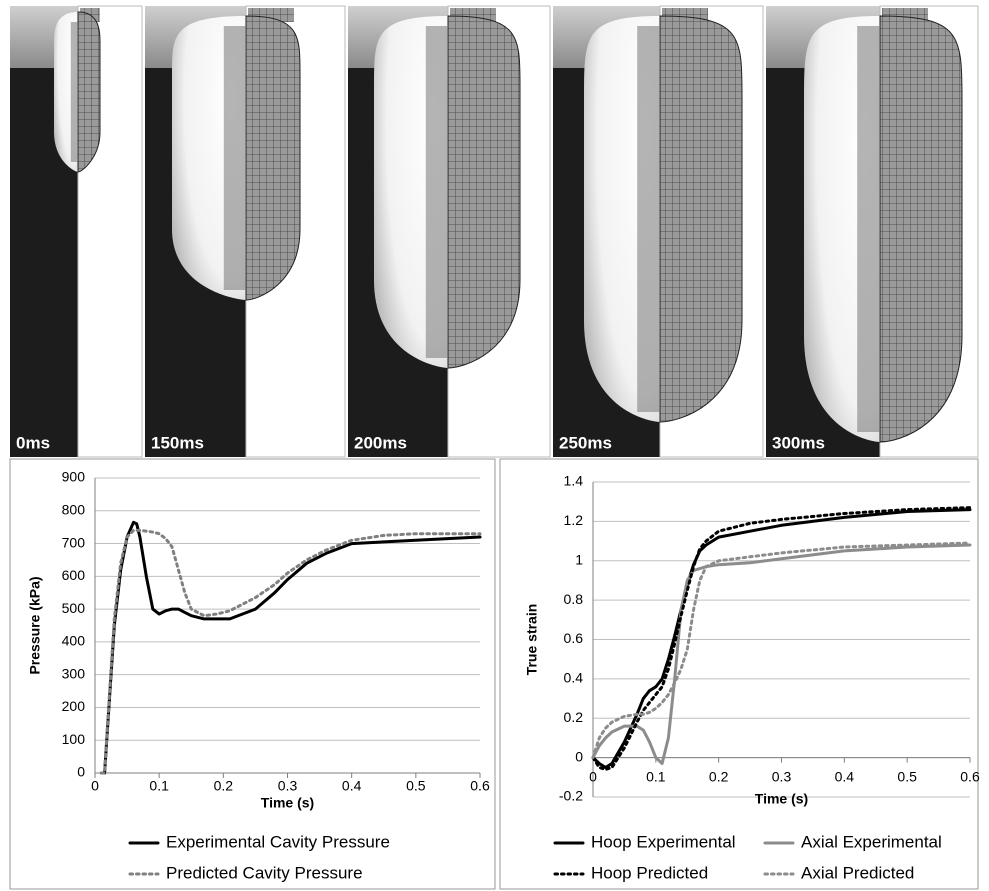 The height and width of the screenshot is (891, 989). Describe the element at coordinates (574, 678) in the screenshot. I see `y-tick-label: 0.4` at that location.